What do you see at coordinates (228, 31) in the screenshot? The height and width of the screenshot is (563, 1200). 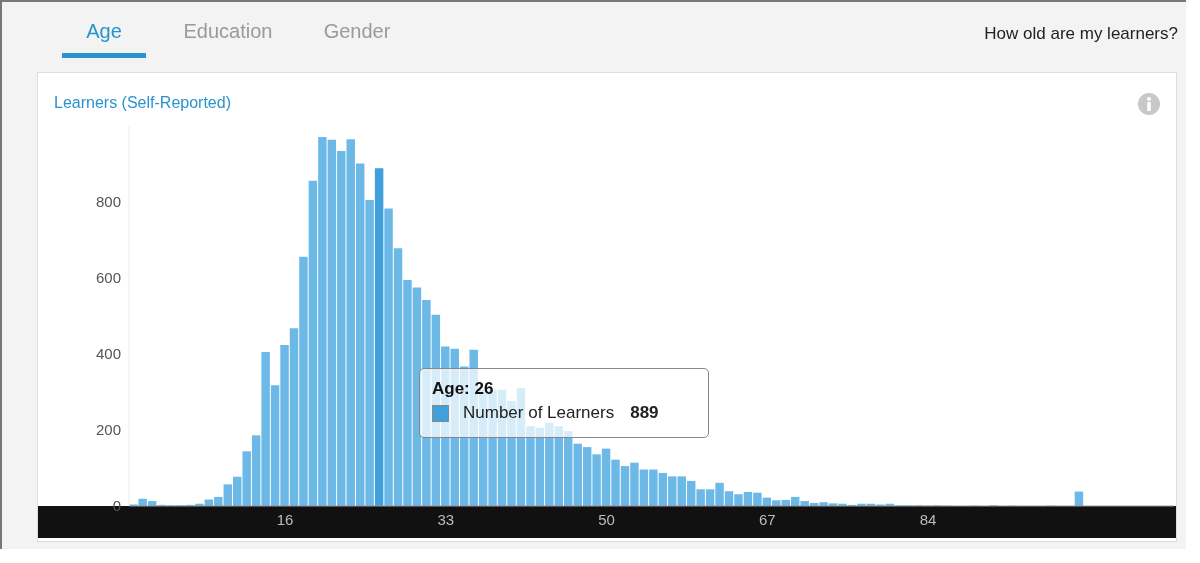 I see `text: Education` at bounding box center [228, 31].